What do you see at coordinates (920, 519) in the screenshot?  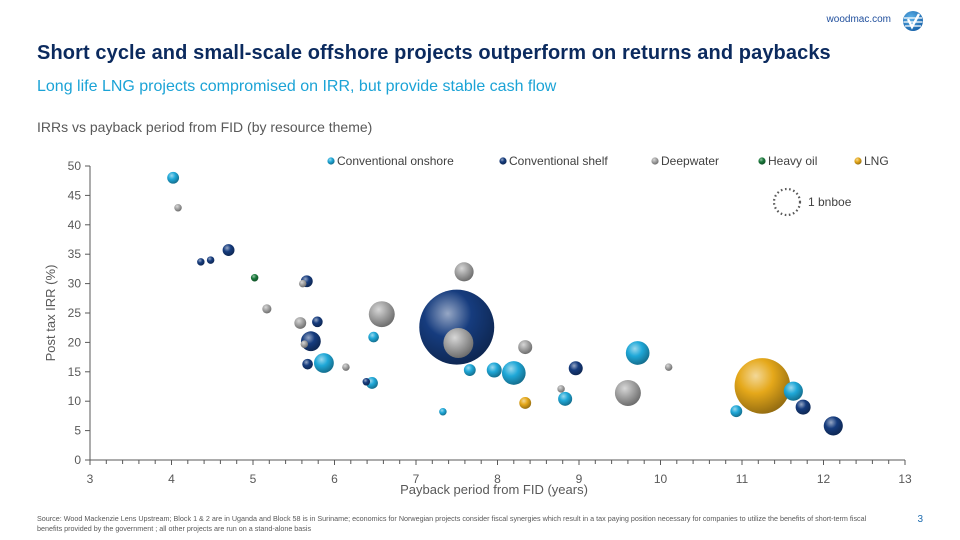 I see `page-number: 3` at bounding box center [920, 519].